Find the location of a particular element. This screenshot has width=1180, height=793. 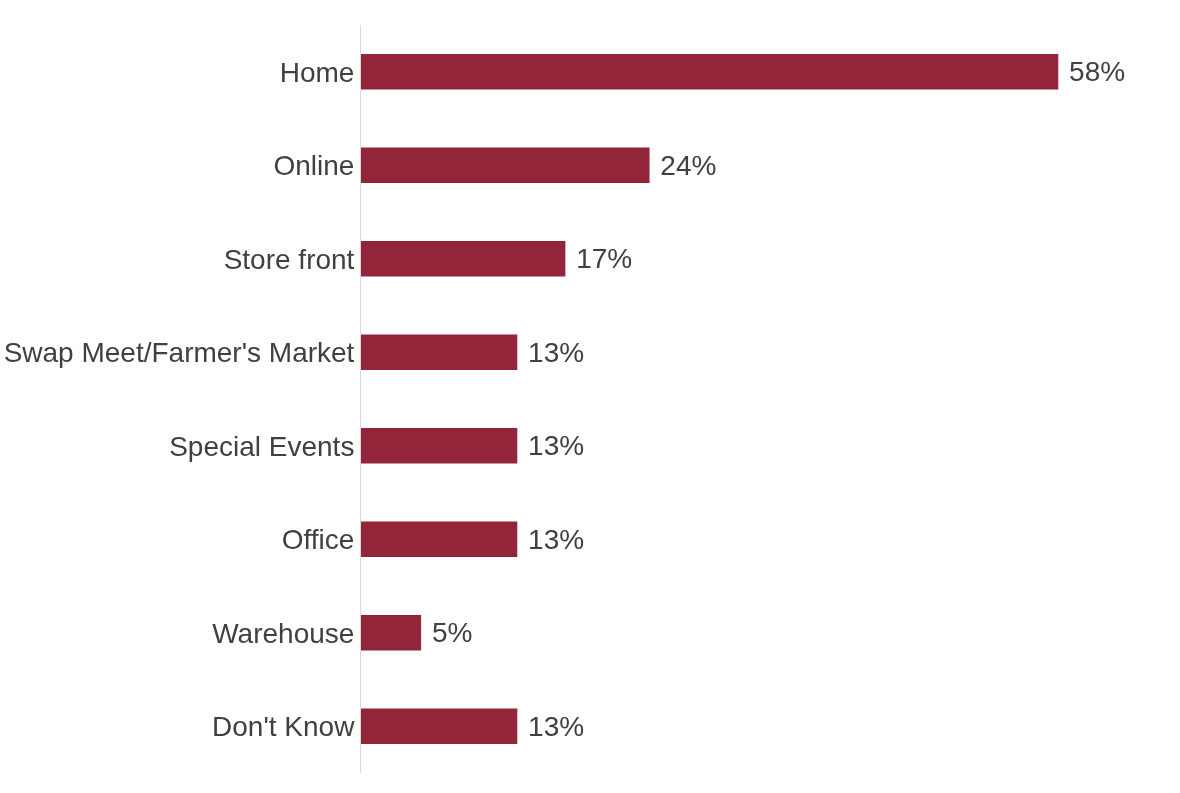

y-tick-label: Office is located at coordinates (318, 540).